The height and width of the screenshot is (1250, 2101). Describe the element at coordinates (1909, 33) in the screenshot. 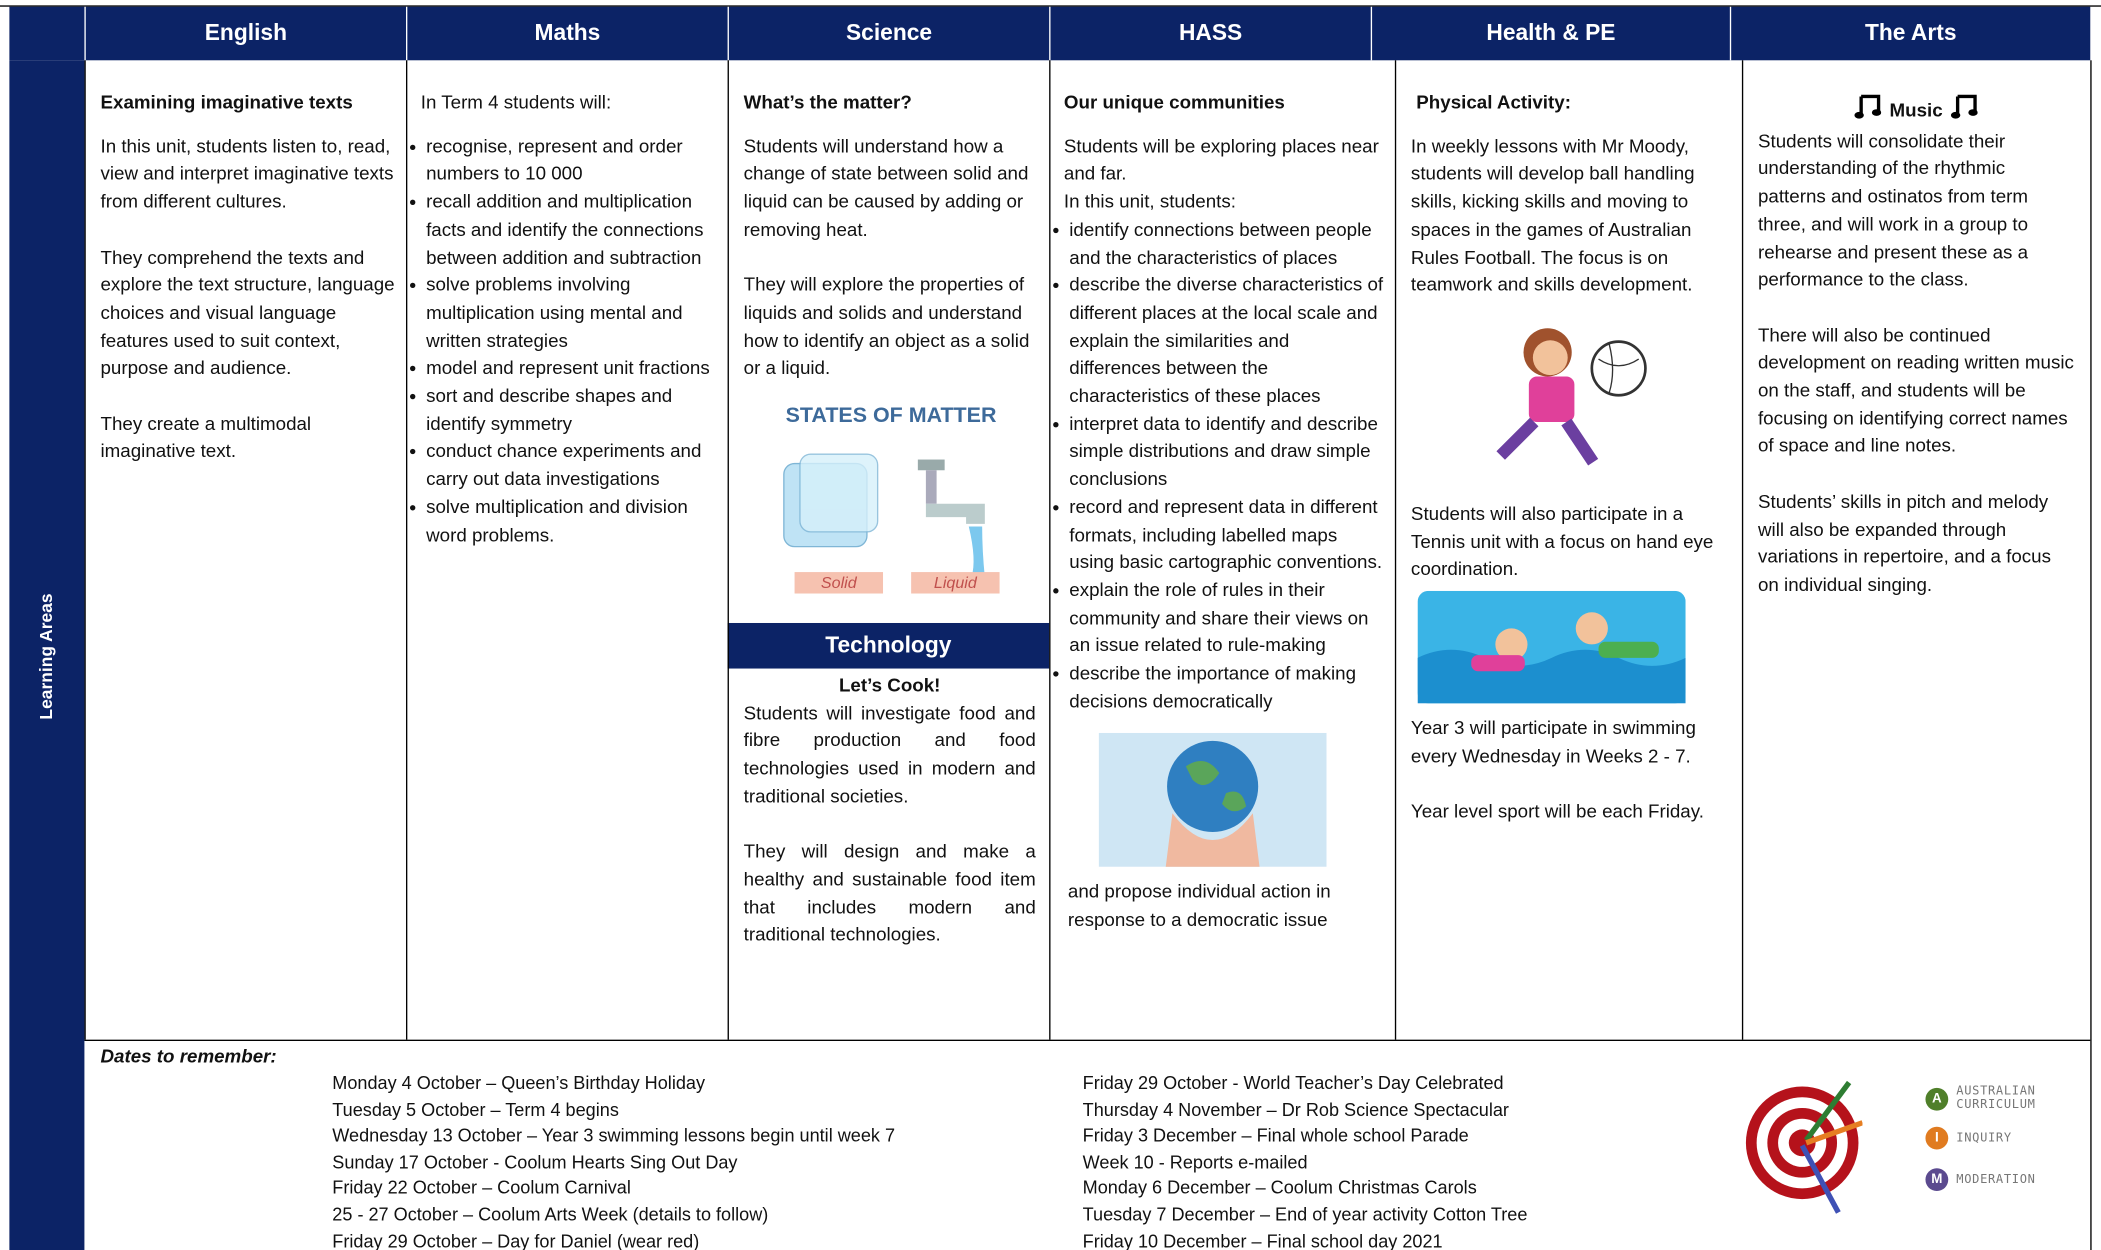

I see `column-header: The Arts` at that location.